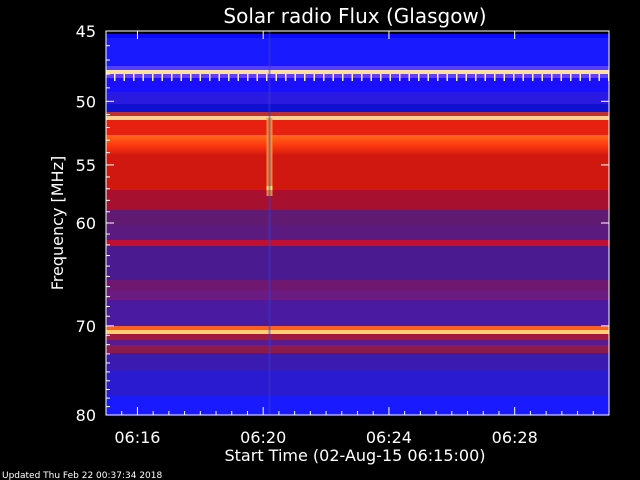 This screenshot has width=640, height=480. Describe the element at coordinates (389, 437) in the screenshot. I see `x-tick-label-2: 06:24` at that location.